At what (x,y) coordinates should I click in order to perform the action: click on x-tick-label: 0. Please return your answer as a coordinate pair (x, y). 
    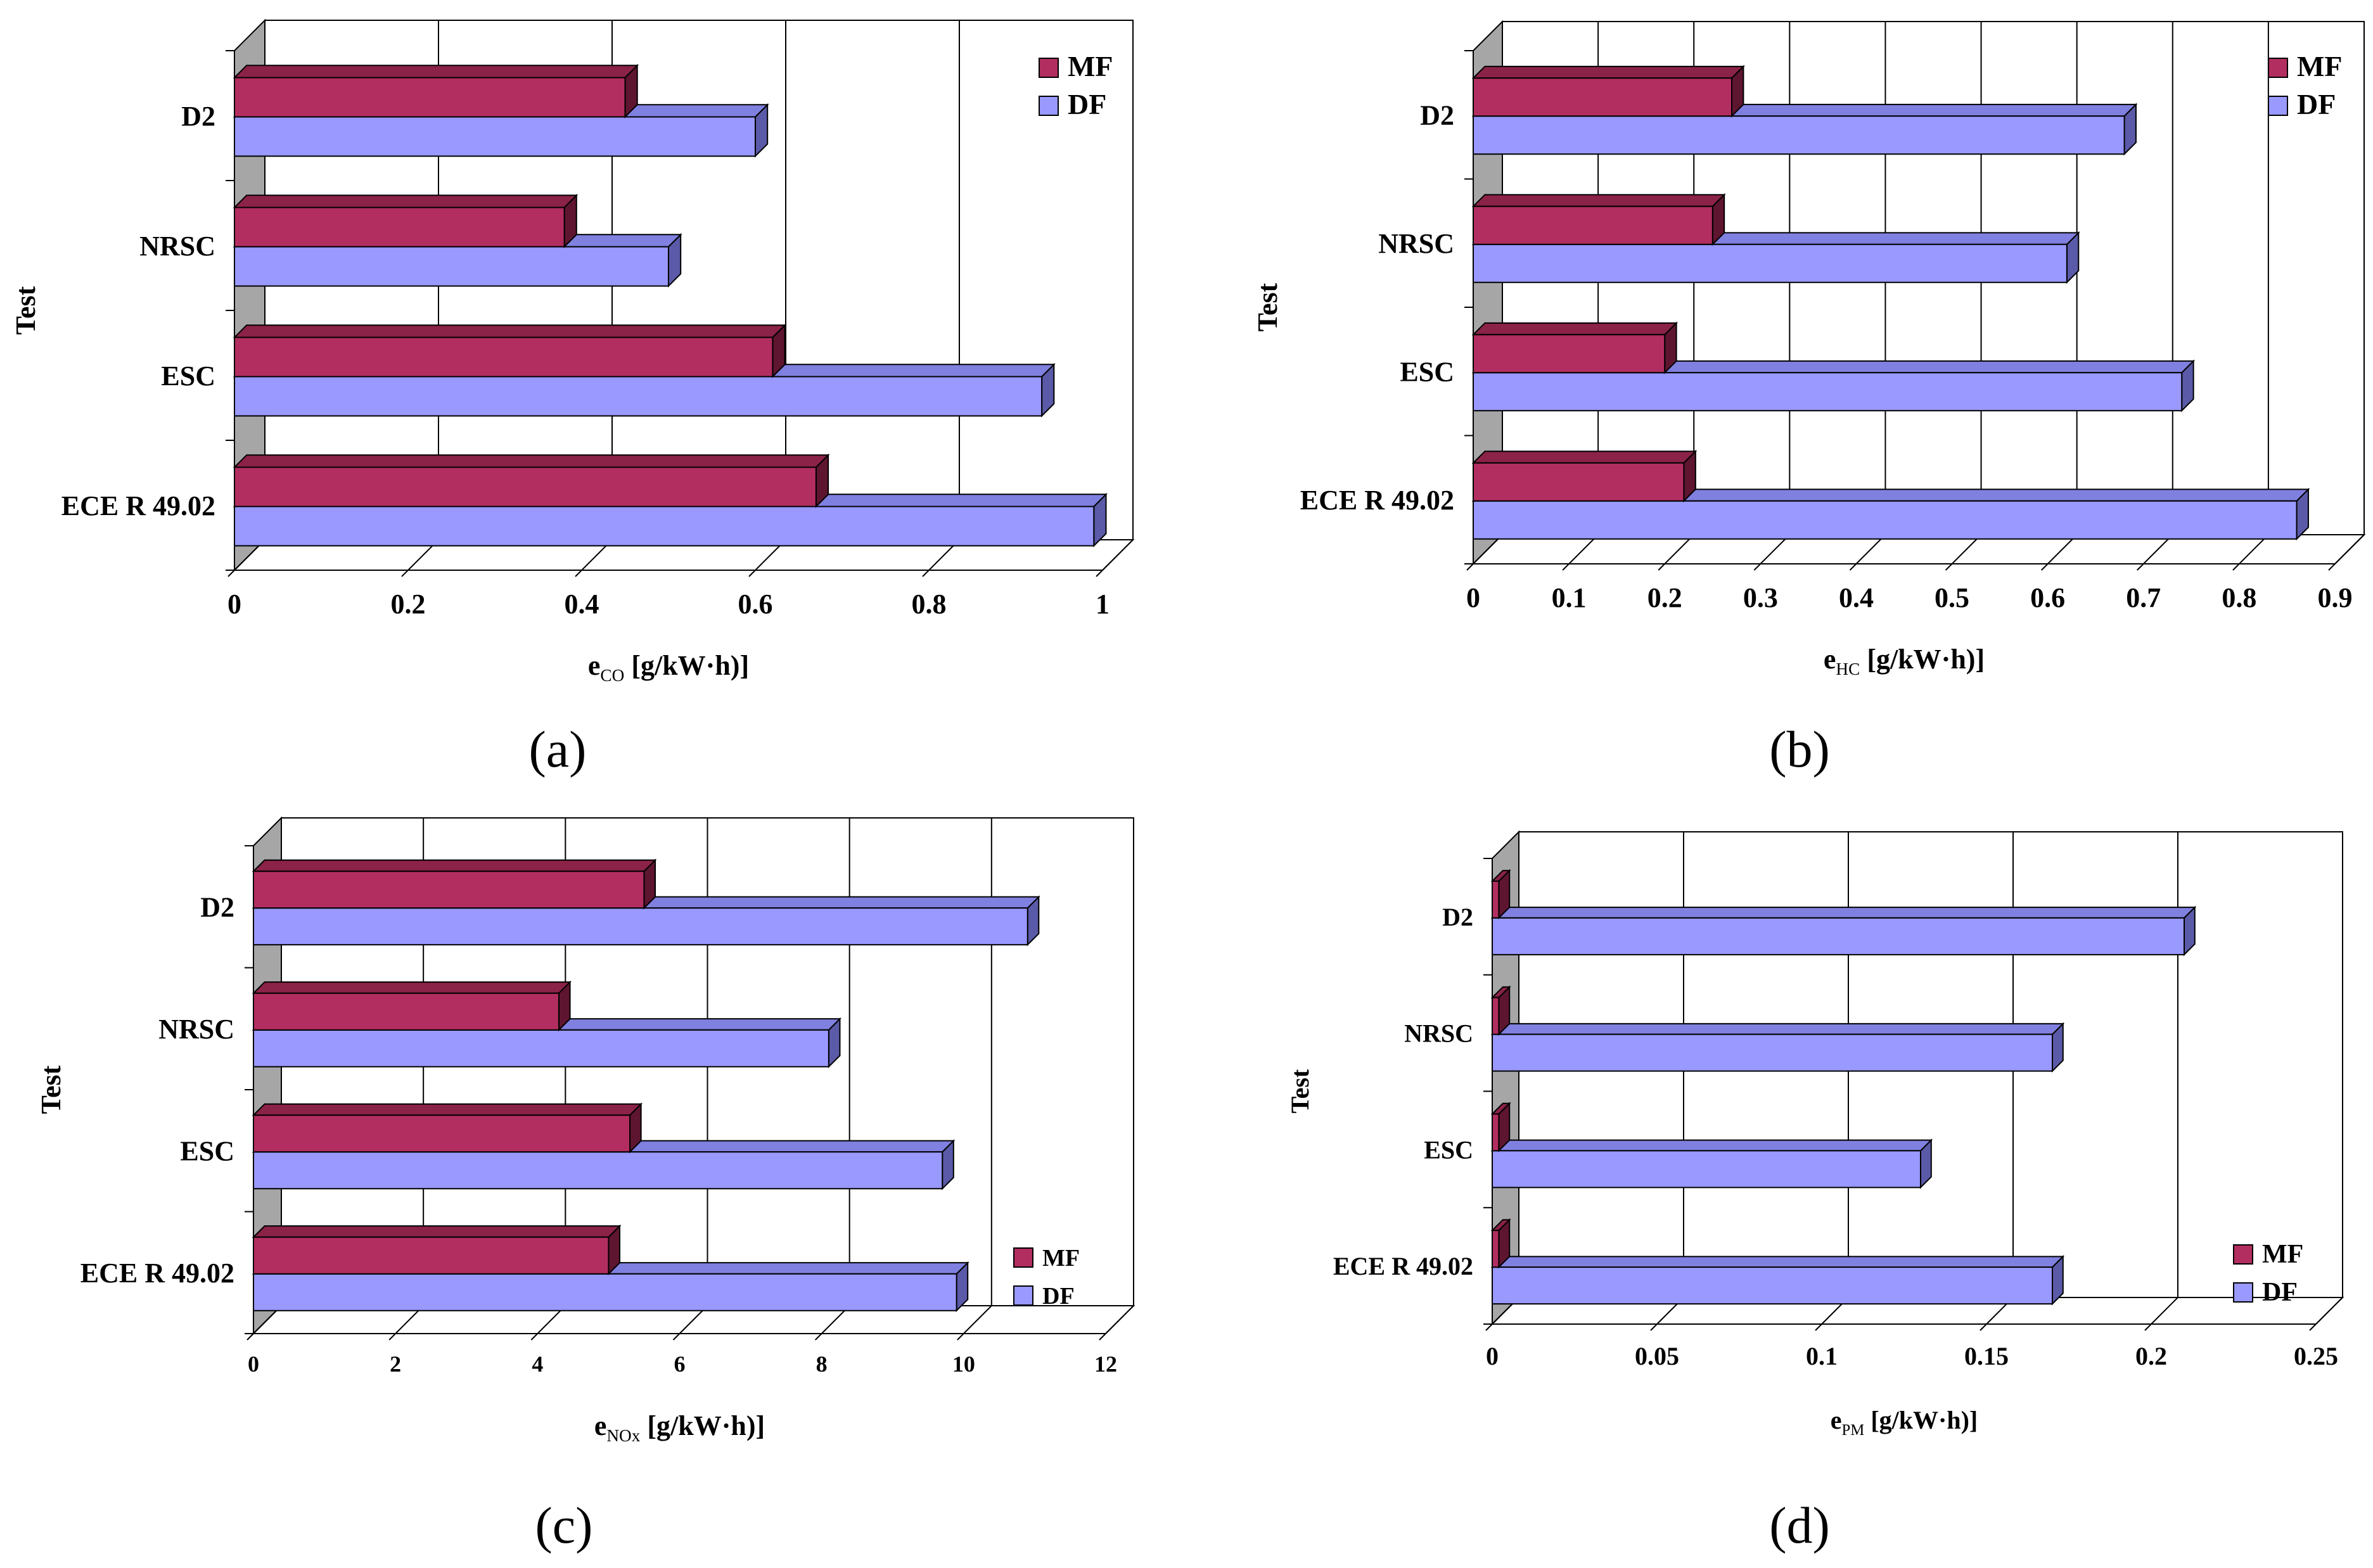
    Looking at the image, I should click on (1492, 1356).